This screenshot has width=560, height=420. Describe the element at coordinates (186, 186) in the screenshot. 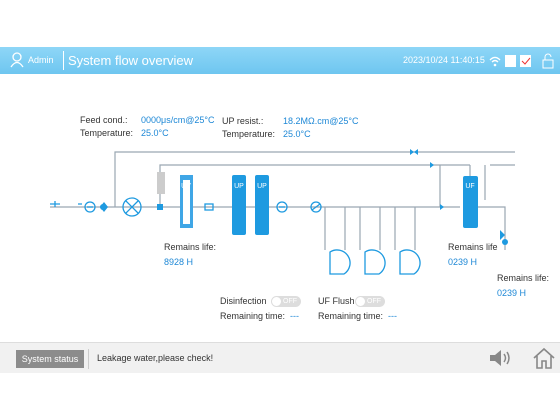

I see `uv-label: UV` at that location.